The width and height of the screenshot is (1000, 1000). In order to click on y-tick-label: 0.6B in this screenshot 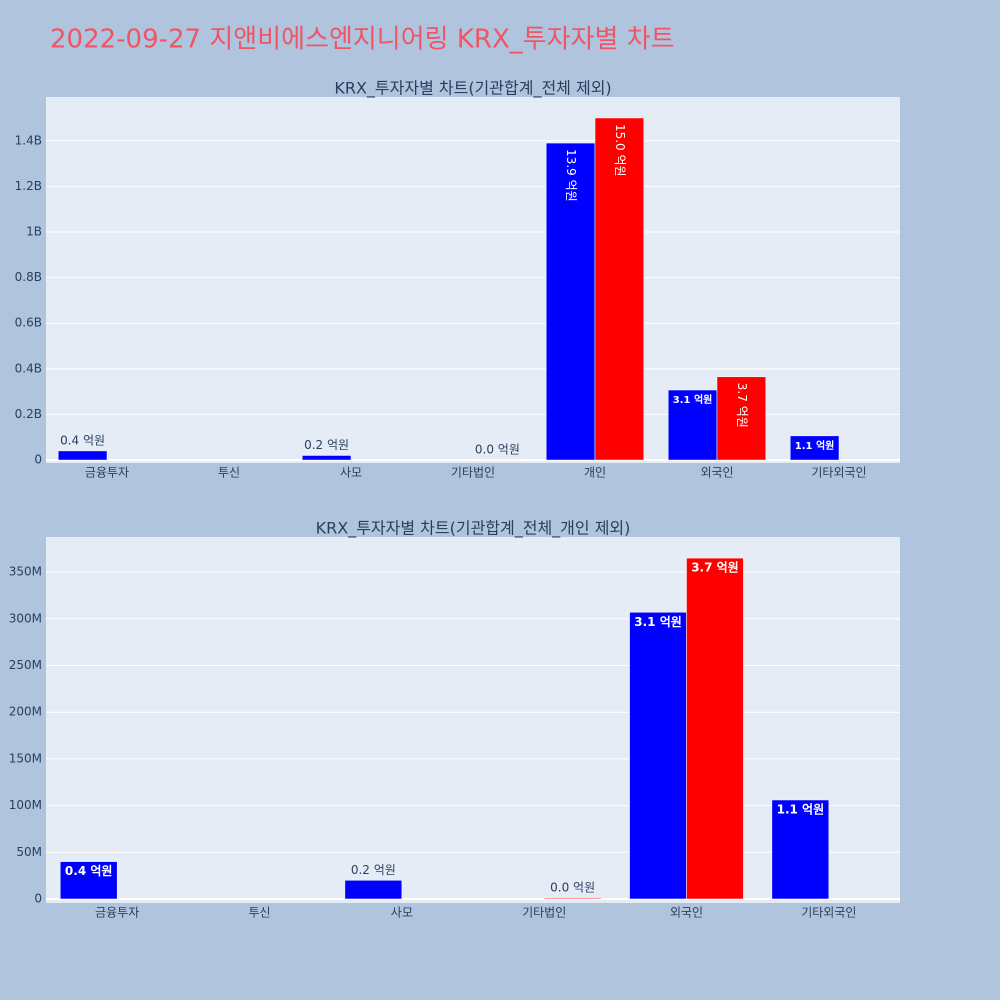, I will do `click(28, 323)`.